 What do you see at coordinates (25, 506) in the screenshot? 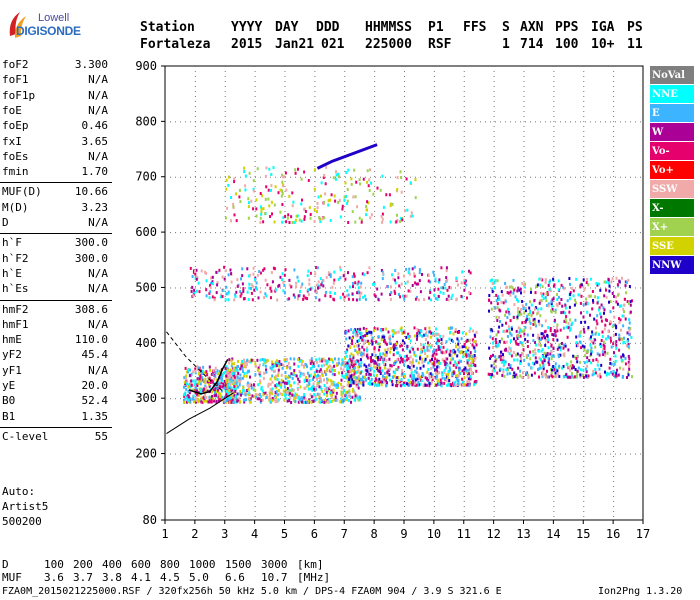
I see `autoscaling-info: Auto: Artist5 500200` at bounding box center [25, 506].